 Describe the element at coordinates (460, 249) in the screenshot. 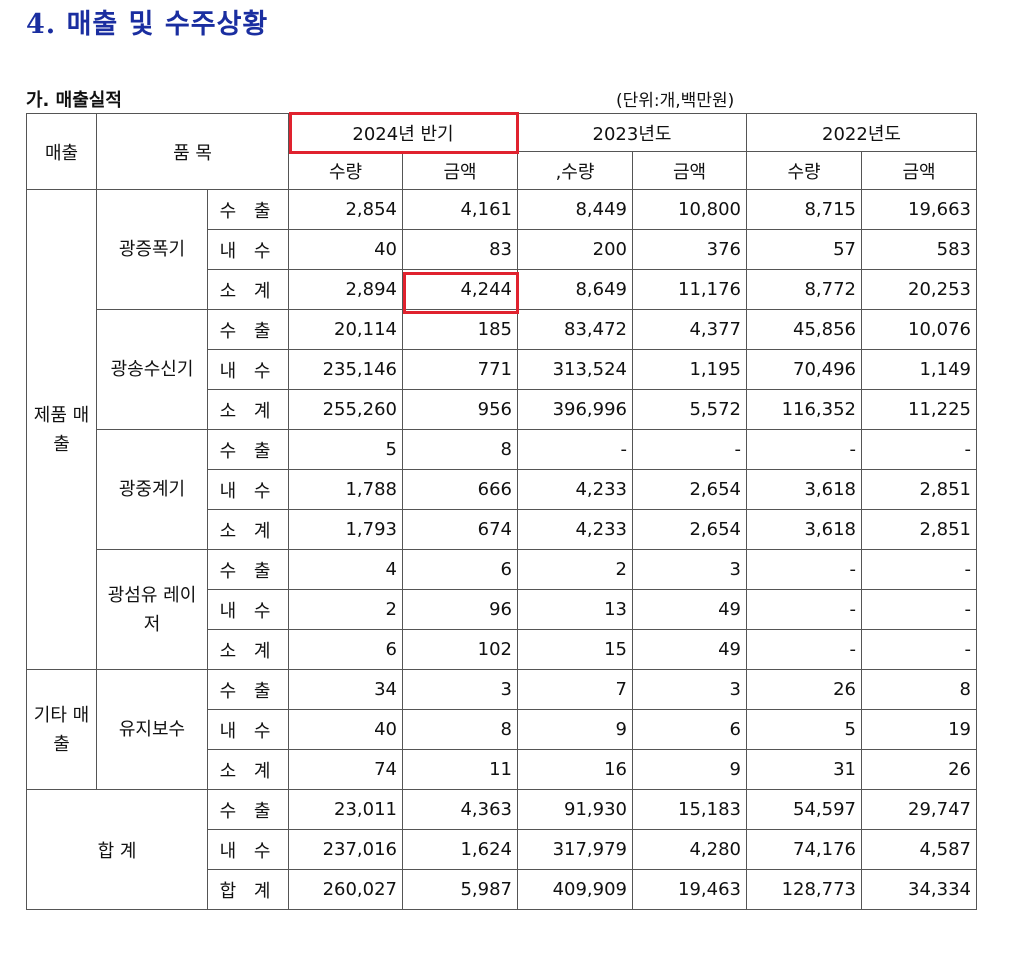

I see `value-cell: 83` at that location.